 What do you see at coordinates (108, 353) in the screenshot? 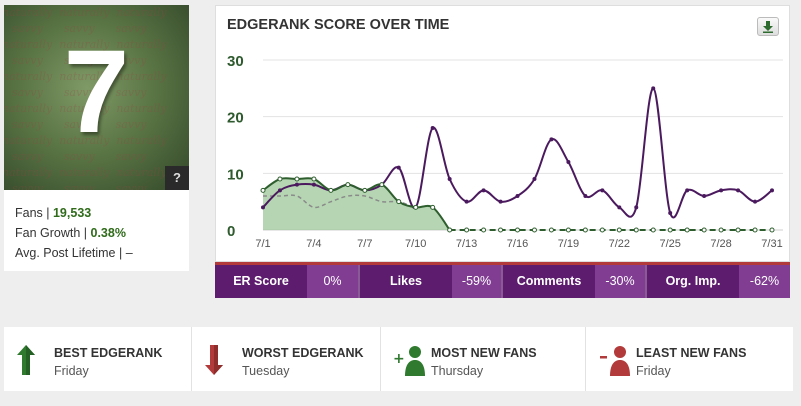
I see `stat-label: BEST EDGERANK` at bounding box center [108, 353].